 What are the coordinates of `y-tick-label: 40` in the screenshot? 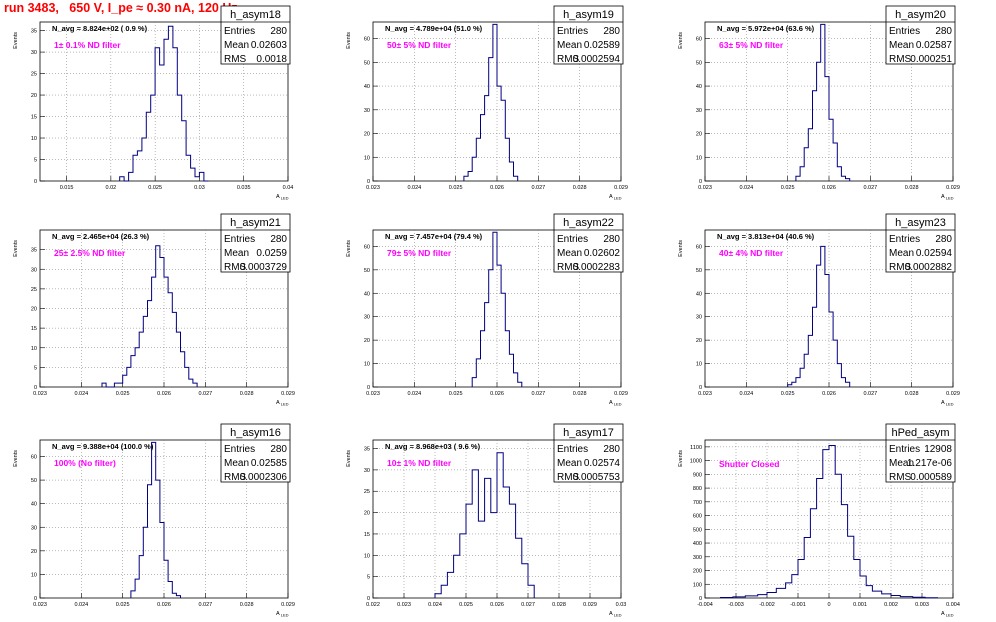 It's located at (367, 87).